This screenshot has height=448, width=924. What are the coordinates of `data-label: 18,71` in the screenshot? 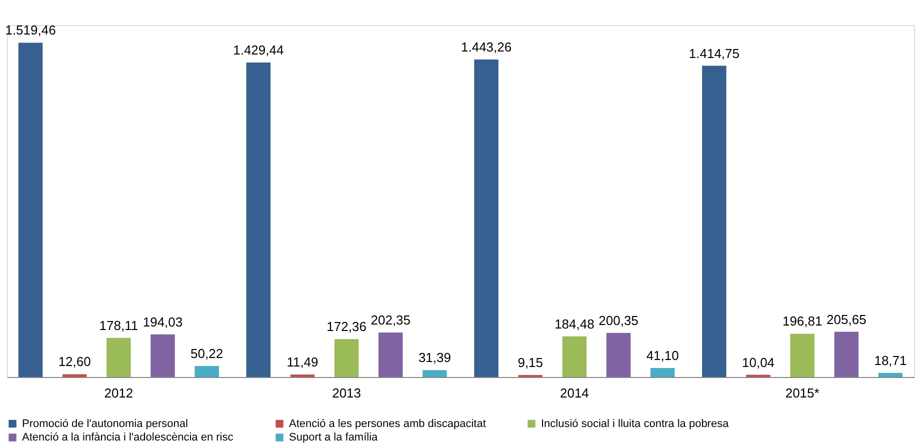 It's located at (890, 360).